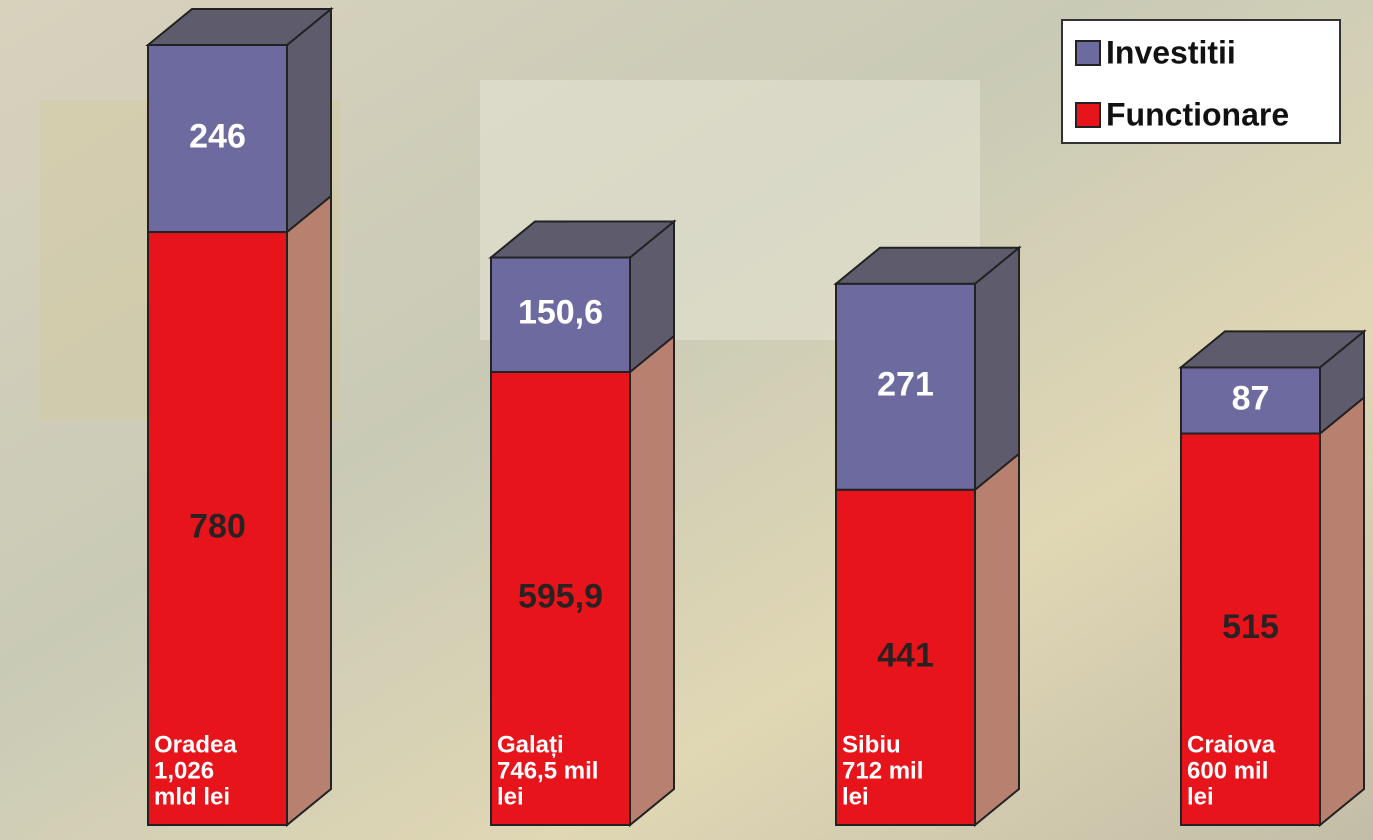 The image size is (1373, 840). Describe the element at coordinates (1227, 770) in the screenshot. I see `category-label: 600 mil` at that location.